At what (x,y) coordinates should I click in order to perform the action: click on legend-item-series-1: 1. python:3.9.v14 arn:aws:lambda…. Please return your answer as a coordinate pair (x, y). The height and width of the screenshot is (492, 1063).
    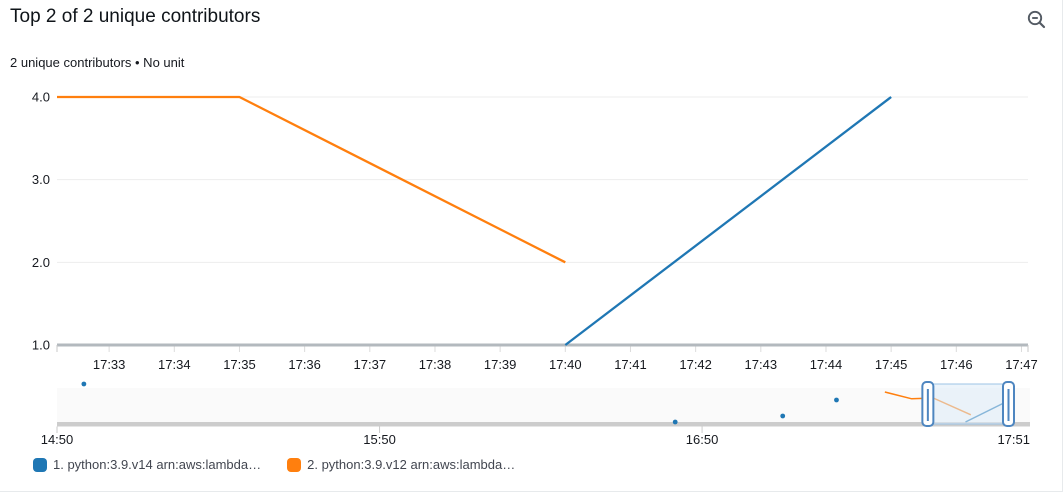
    Looking at the image, I should click on (147, 464).